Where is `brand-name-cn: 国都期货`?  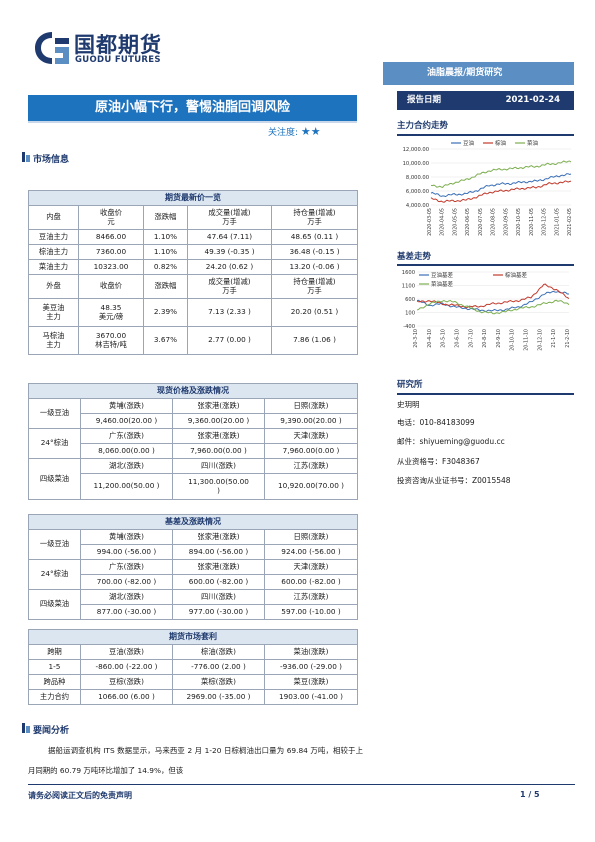
brand-name-cn: 国都期货 is located at coordinates (118, 45).